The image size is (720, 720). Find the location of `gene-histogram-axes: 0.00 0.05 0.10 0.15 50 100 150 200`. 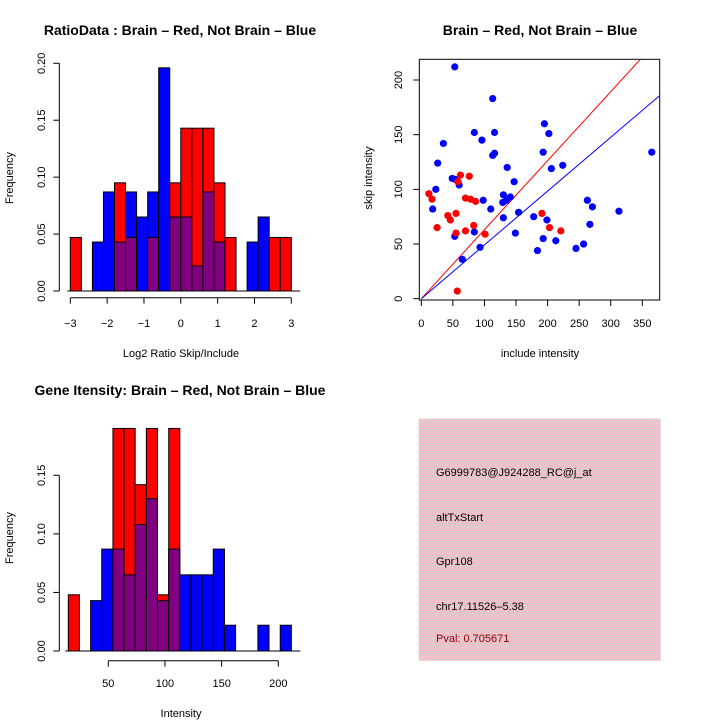

gene-histogram-axes: 0.00 0.05 0.10 0.15 50 100 150 200 is located at coordinates (161, 577).